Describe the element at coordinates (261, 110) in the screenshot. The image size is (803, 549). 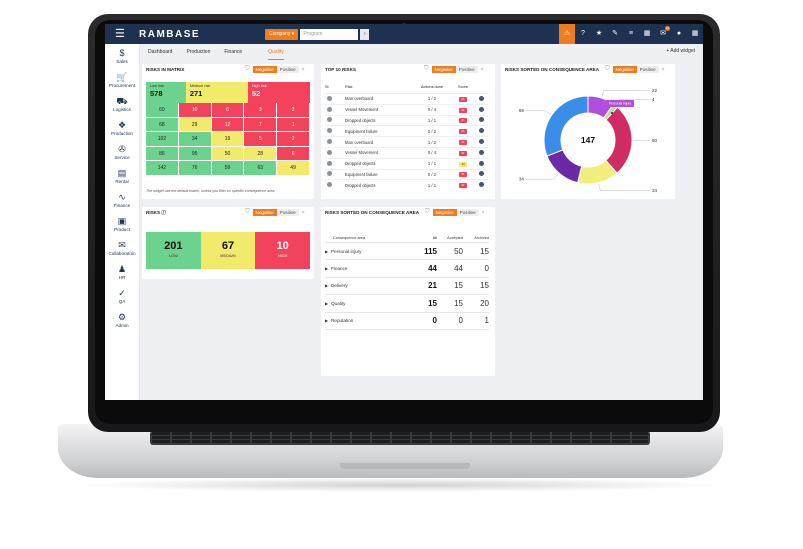
I see `matrix-cell: 3` at that location.